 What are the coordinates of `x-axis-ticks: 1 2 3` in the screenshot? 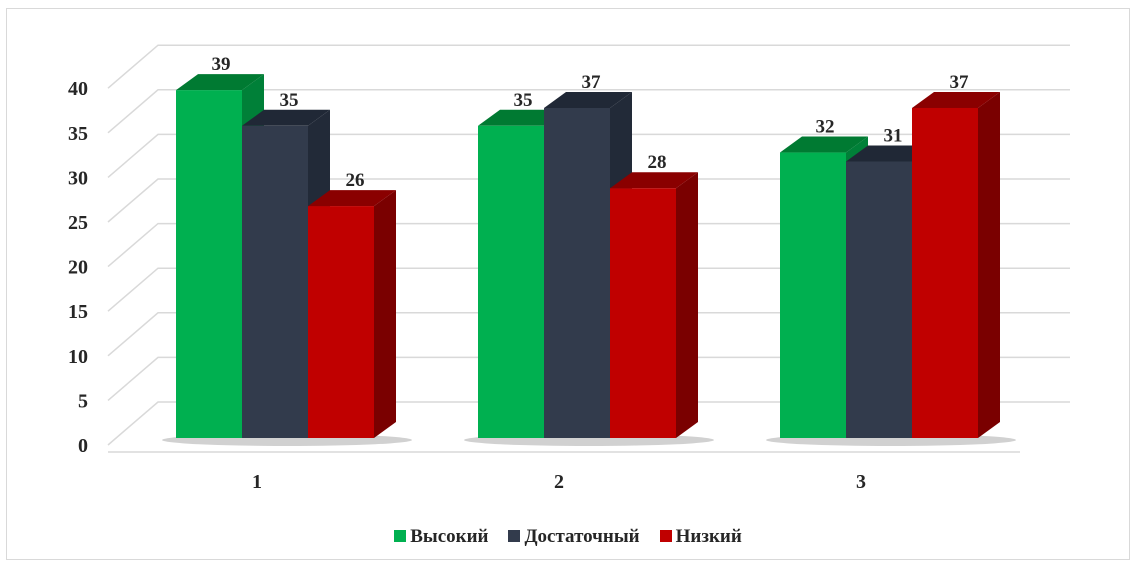 It's located at (559, 482).